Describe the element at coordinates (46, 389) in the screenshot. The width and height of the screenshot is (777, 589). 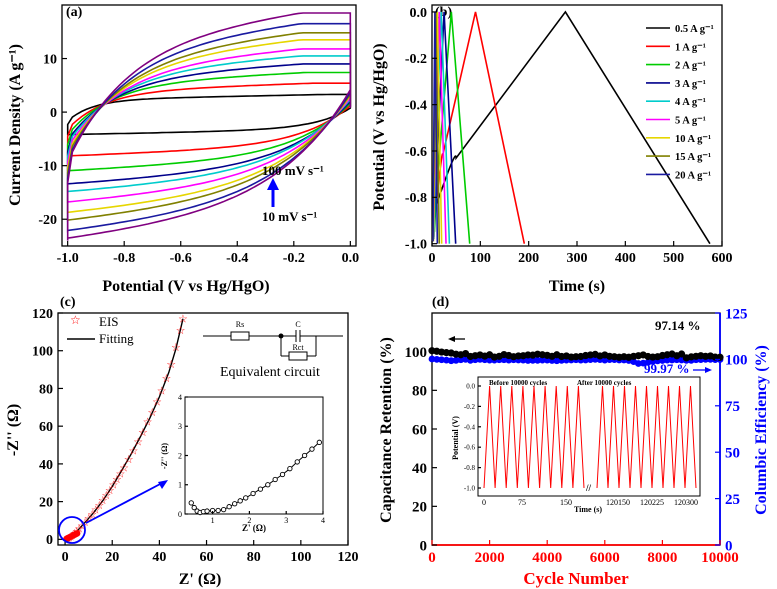
I see `y-tick-label: 80` at that location.